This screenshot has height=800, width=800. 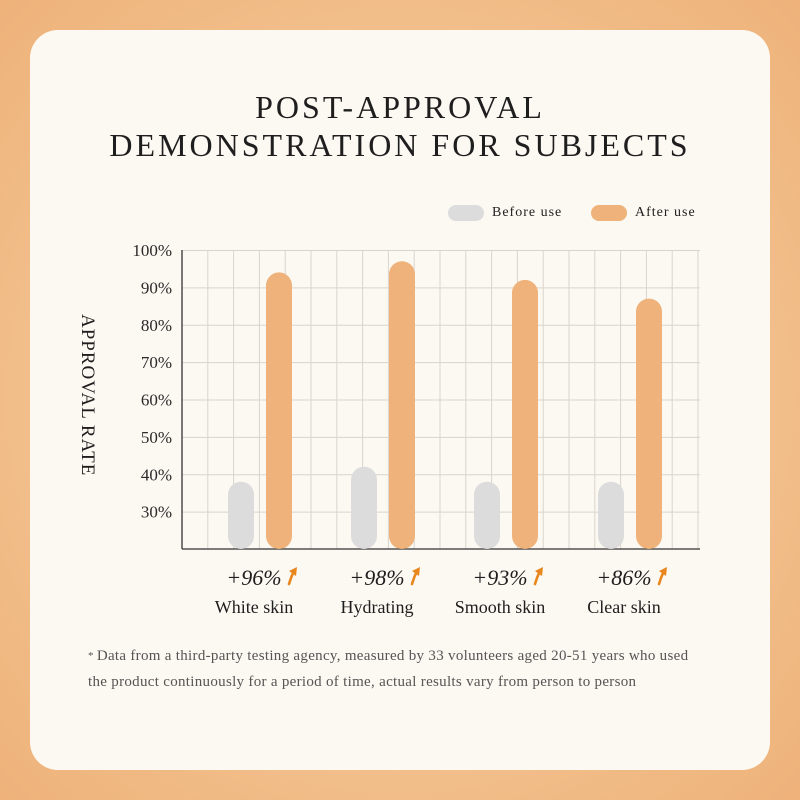 What do you see at coordinates (156, 287) in the screenshot?
I see `y-tick-label: 90%` at bounding box center [156, 287].